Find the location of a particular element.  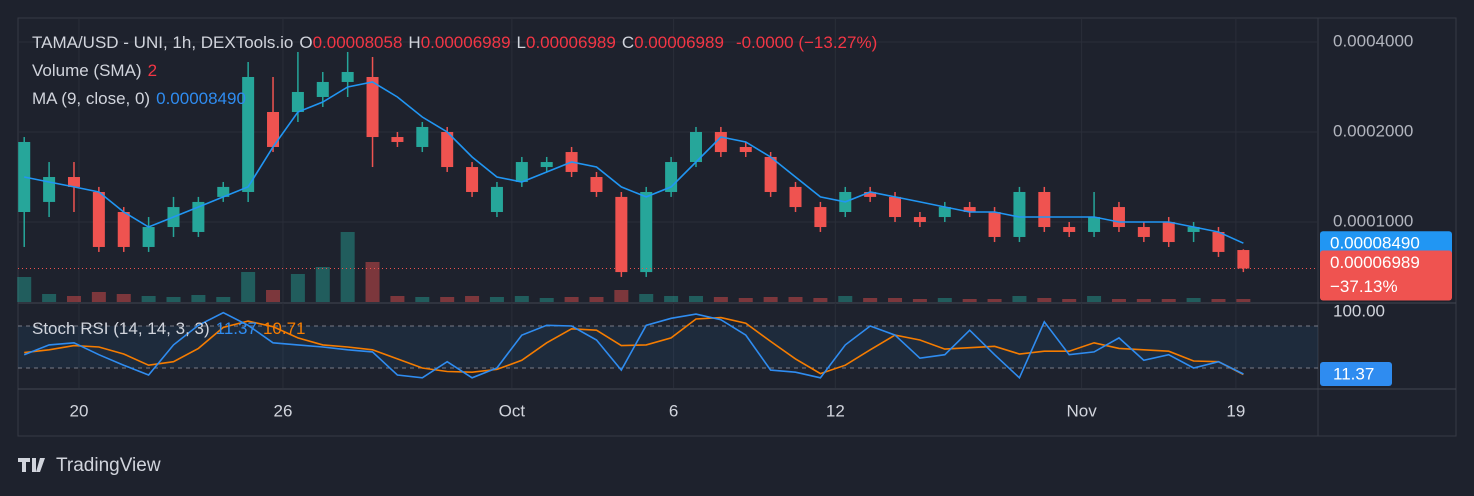

volume-name: Volume (SMA) is located at coordinates (87, 70).